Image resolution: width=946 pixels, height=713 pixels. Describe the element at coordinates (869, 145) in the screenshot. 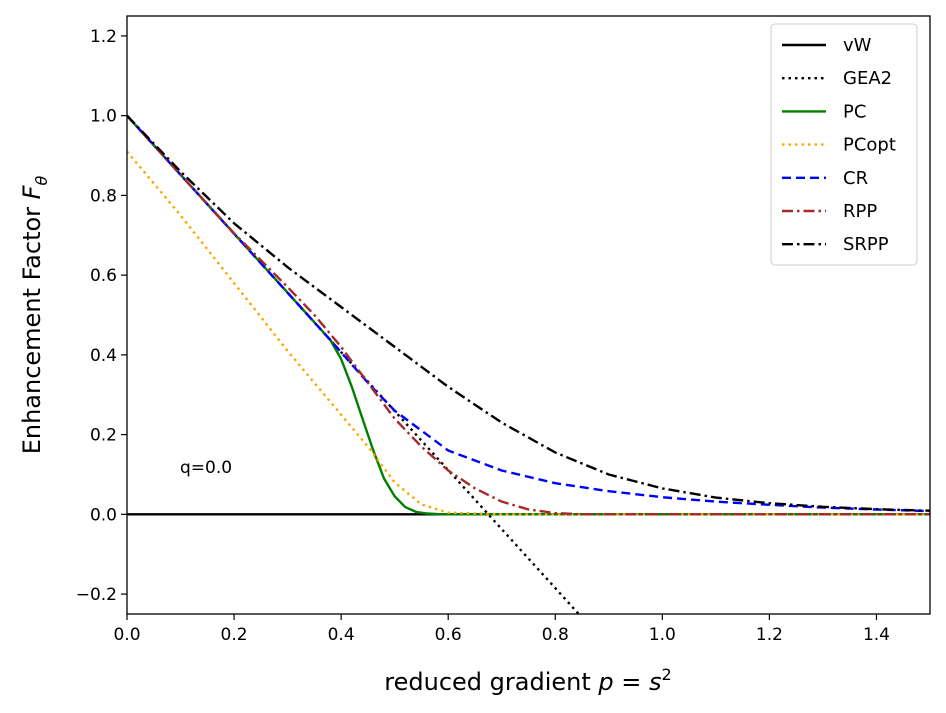

I see `legend-label-pcopt: PCopt` at that location.